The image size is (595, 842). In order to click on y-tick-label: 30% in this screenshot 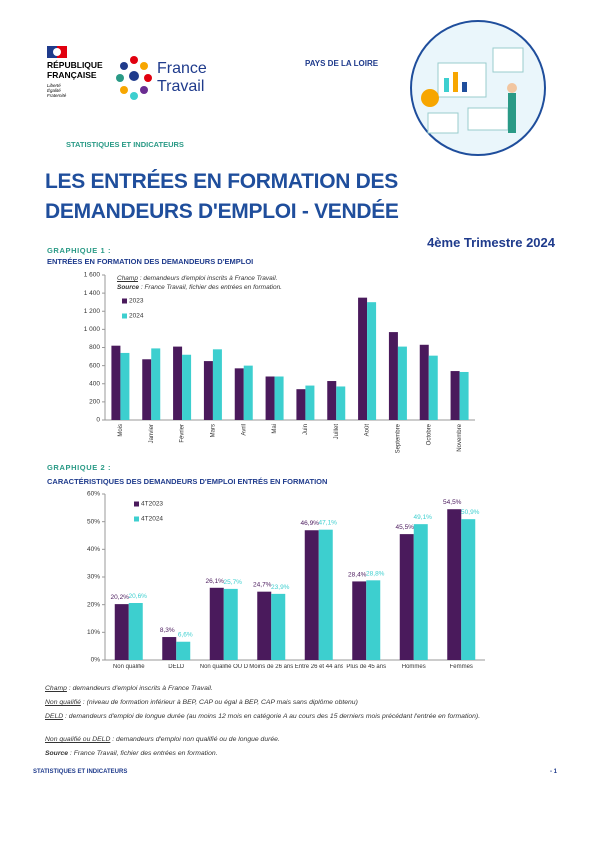, I will do `click(93, 577)`.